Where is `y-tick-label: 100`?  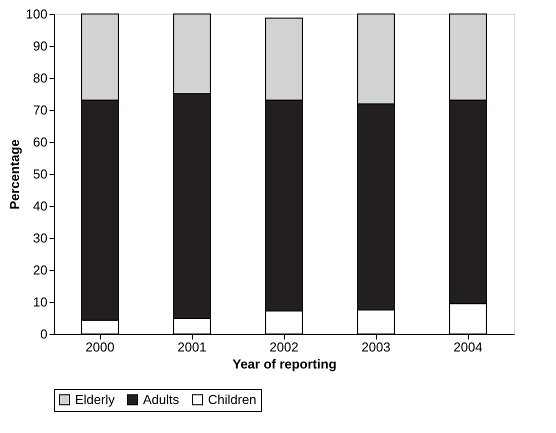
y-tick-label: 100 is located at coordinates (37, 14).